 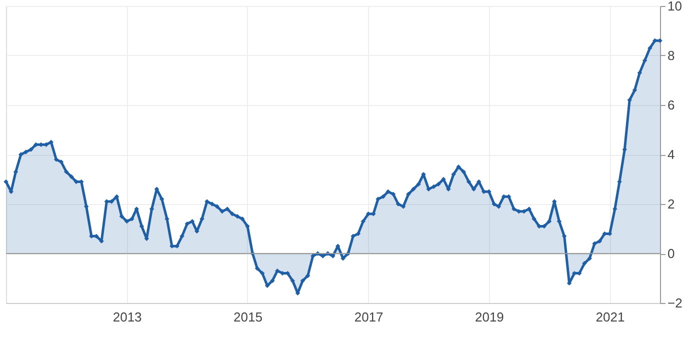 What do you see at coordinates (675, 7) in the screenshot?
I see `y-tick-label: 10` at bounding box center [675, 7].